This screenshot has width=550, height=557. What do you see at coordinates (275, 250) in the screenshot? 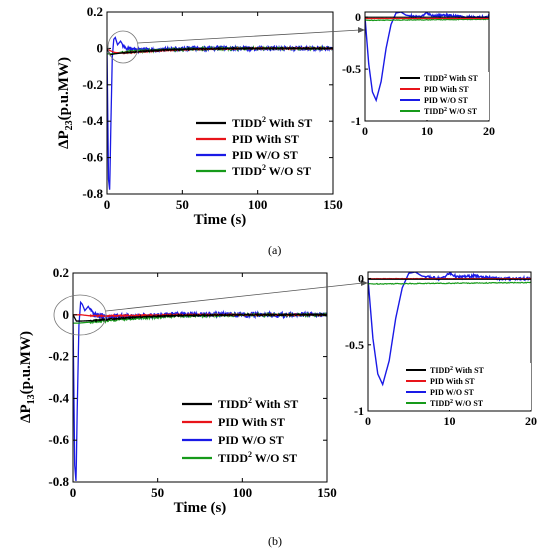
I see `caption-a: (a)` at bounding box center [275, 250].